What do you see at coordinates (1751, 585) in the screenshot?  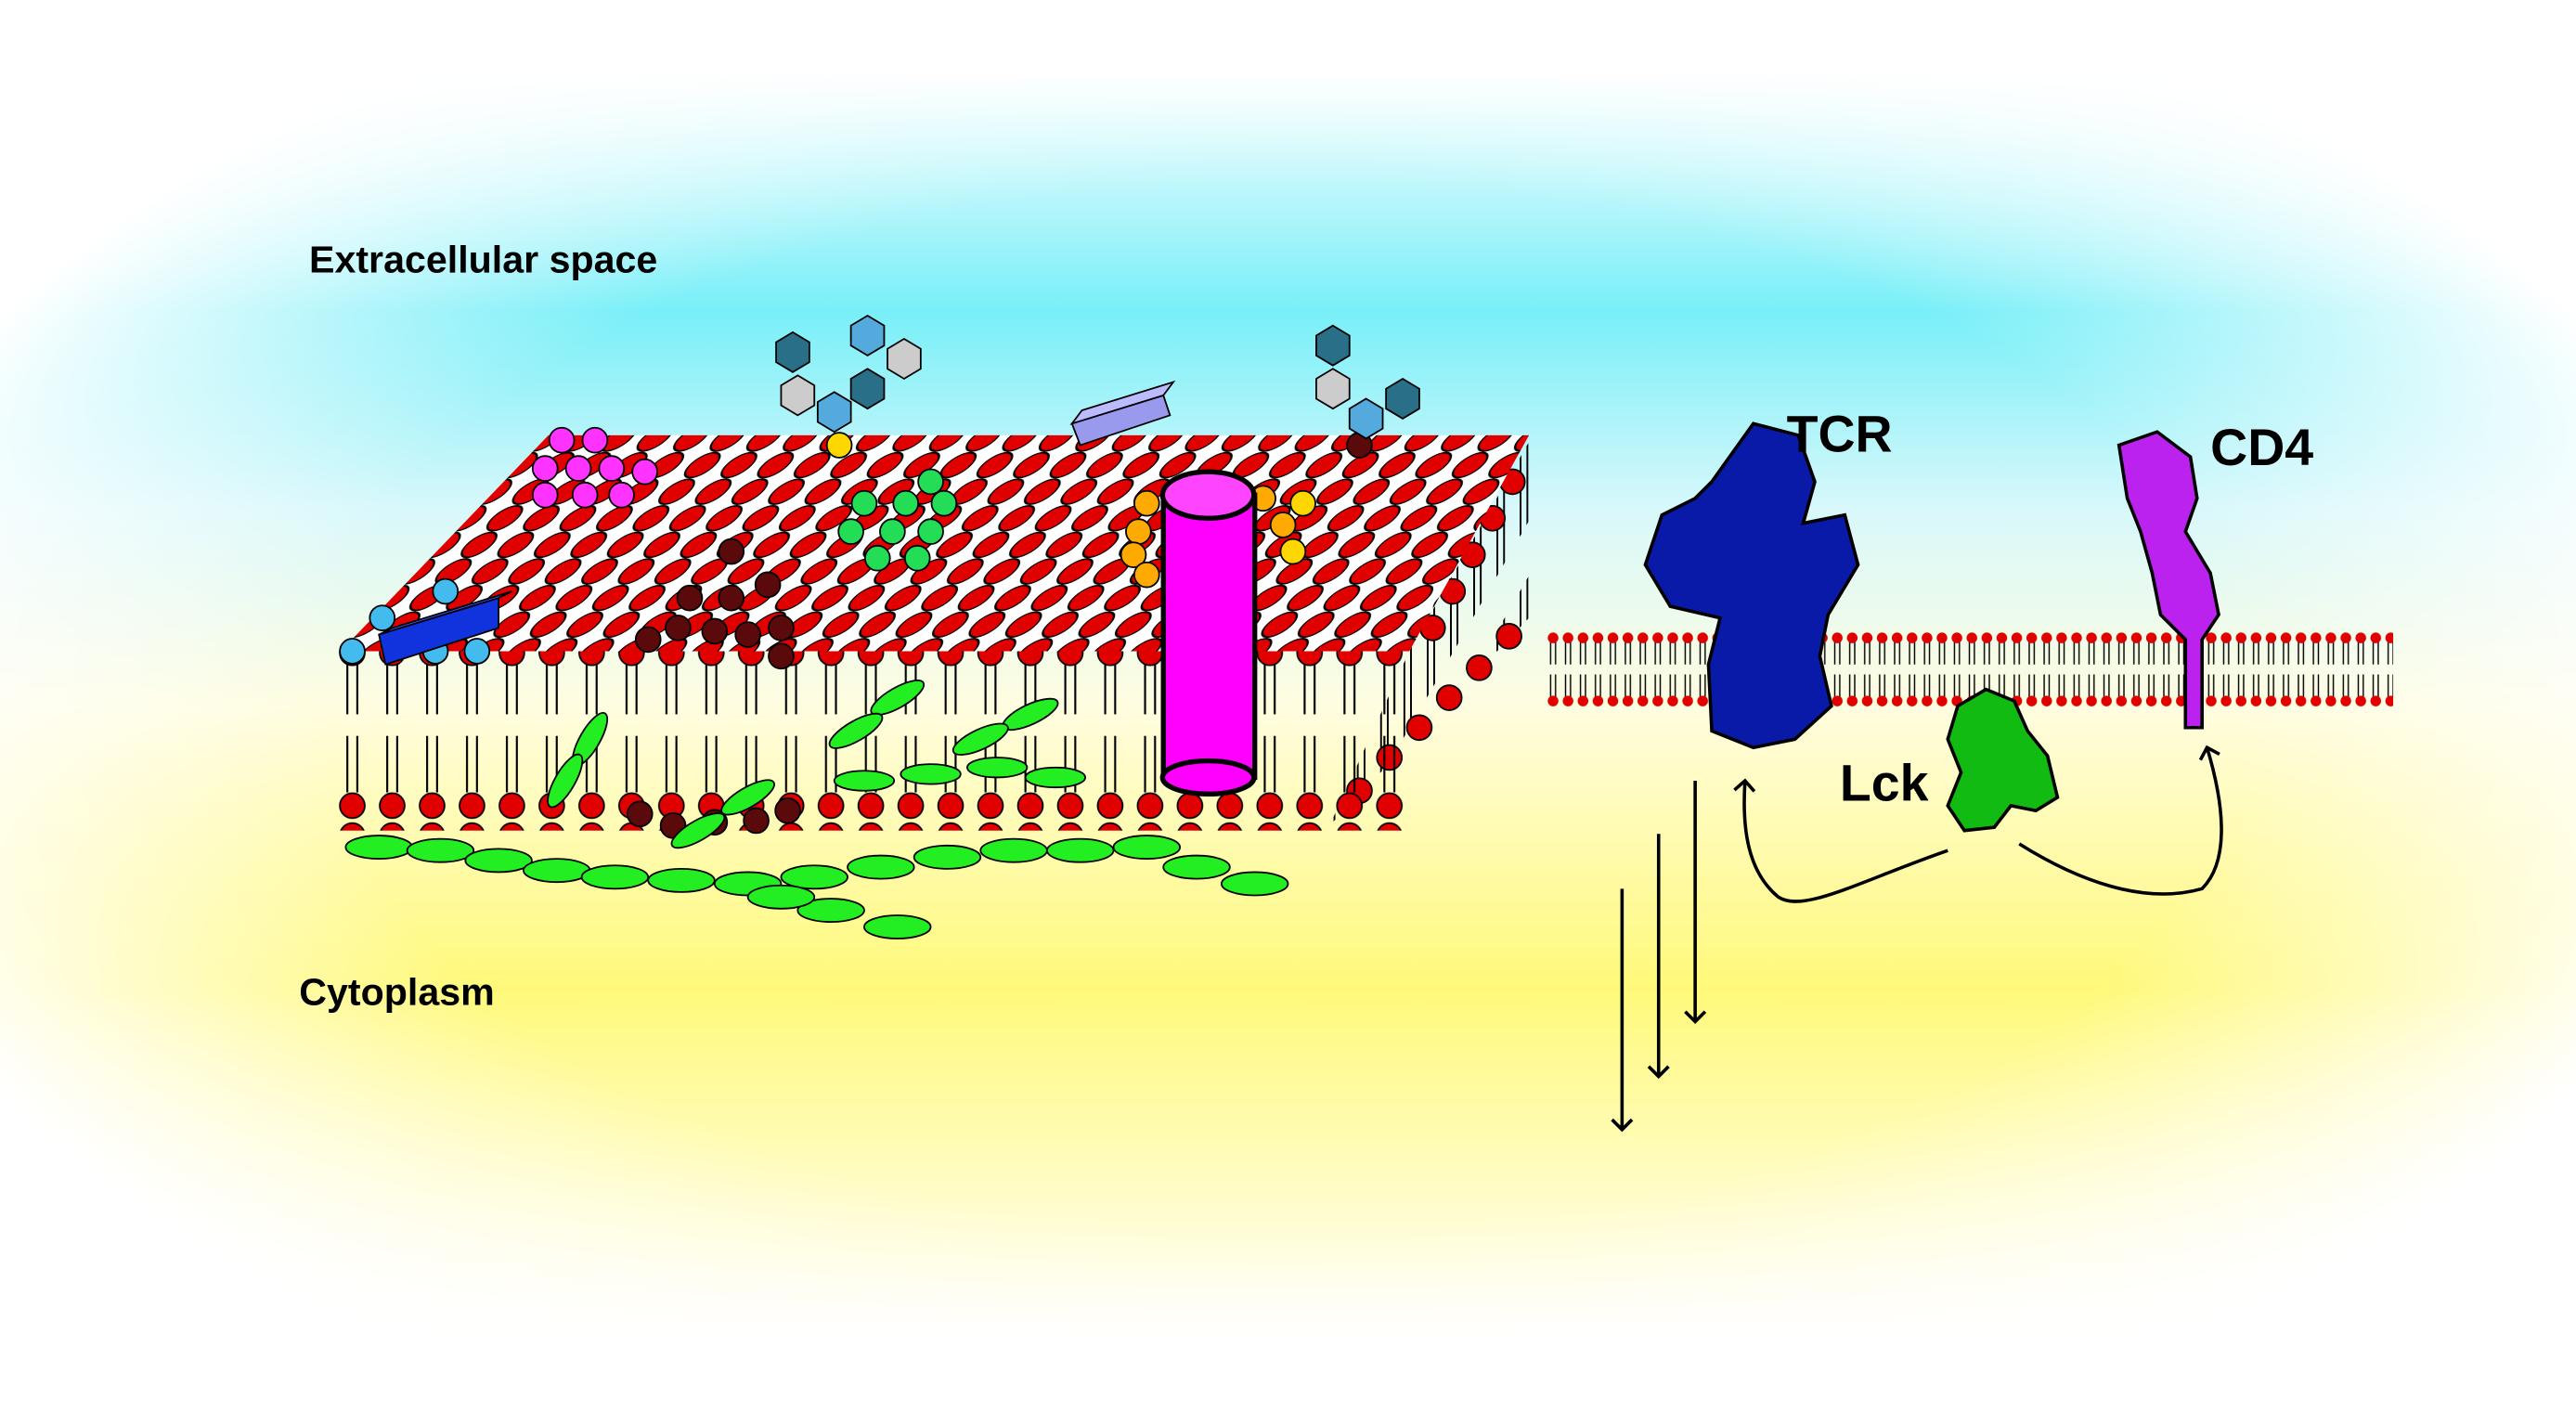 I see `tcr-protein` at bounding box center [1751, 585].